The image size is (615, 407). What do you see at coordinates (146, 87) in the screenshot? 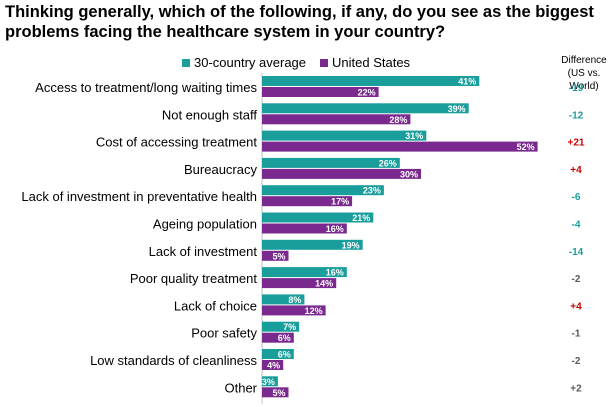
I see `category-label: Access to treatment/long waiting times` at bounding box center [146, 87].